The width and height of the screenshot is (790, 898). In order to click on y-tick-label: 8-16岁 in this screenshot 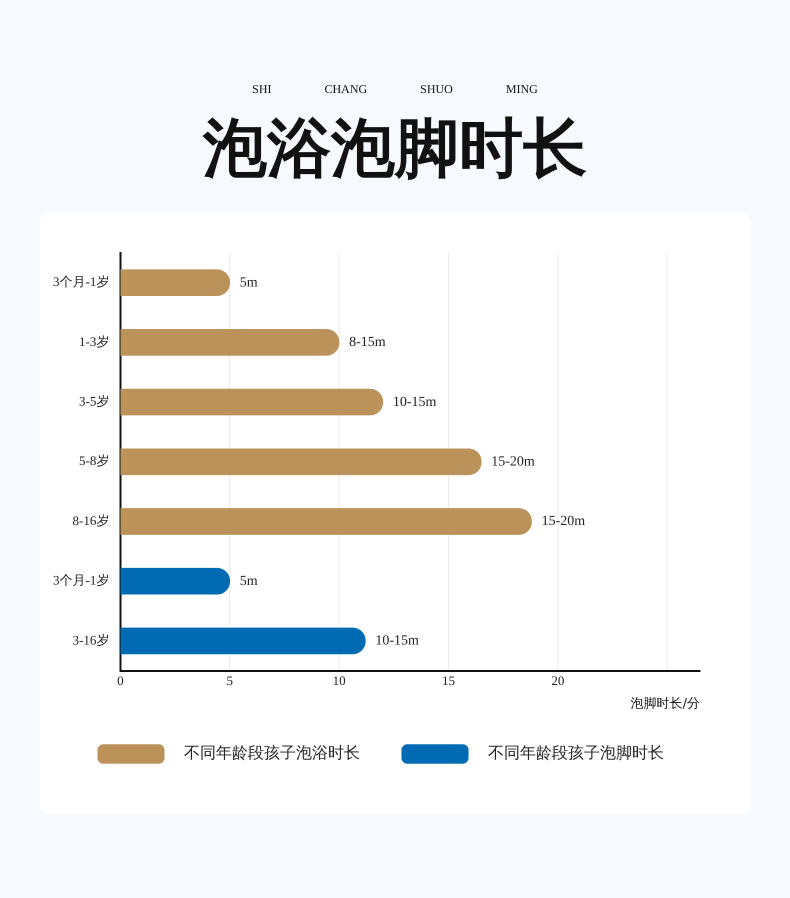, I will do `click(91, 520)`.